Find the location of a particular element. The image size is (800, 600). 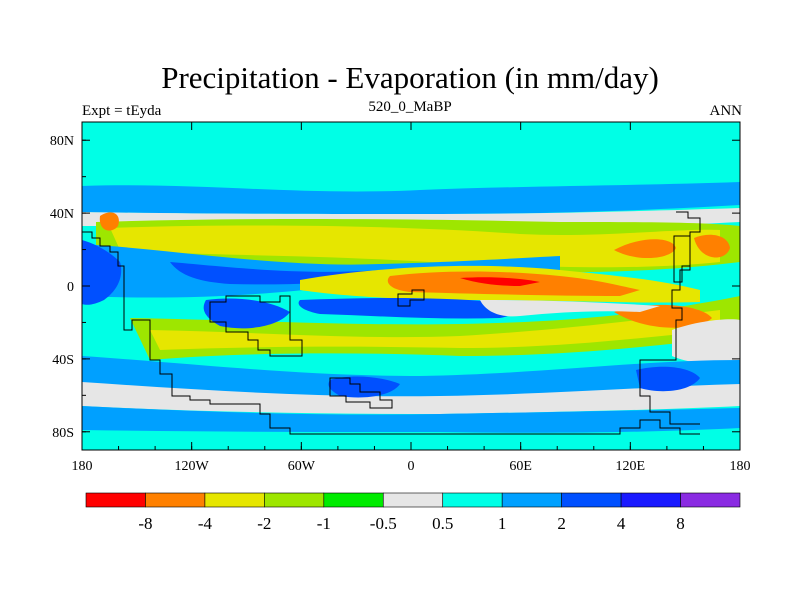

colorbar-label: -0.5 is located at coordinates (383, 523).